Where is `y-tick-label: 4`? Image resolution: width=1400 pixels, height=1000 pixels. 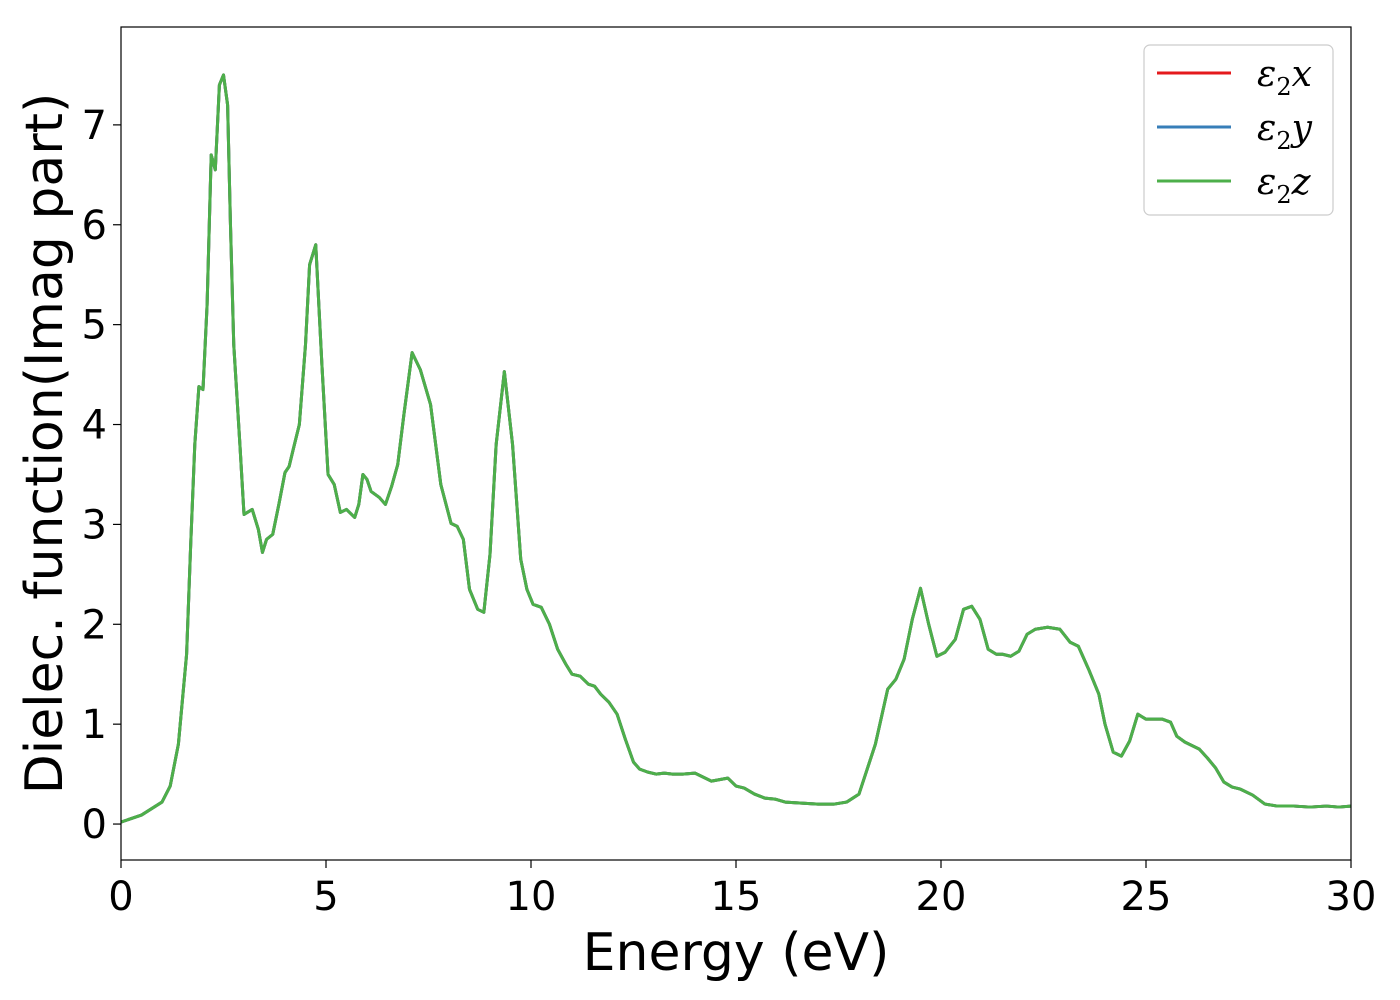
y-tick-label: 4 is located at coordinates (94, 426).